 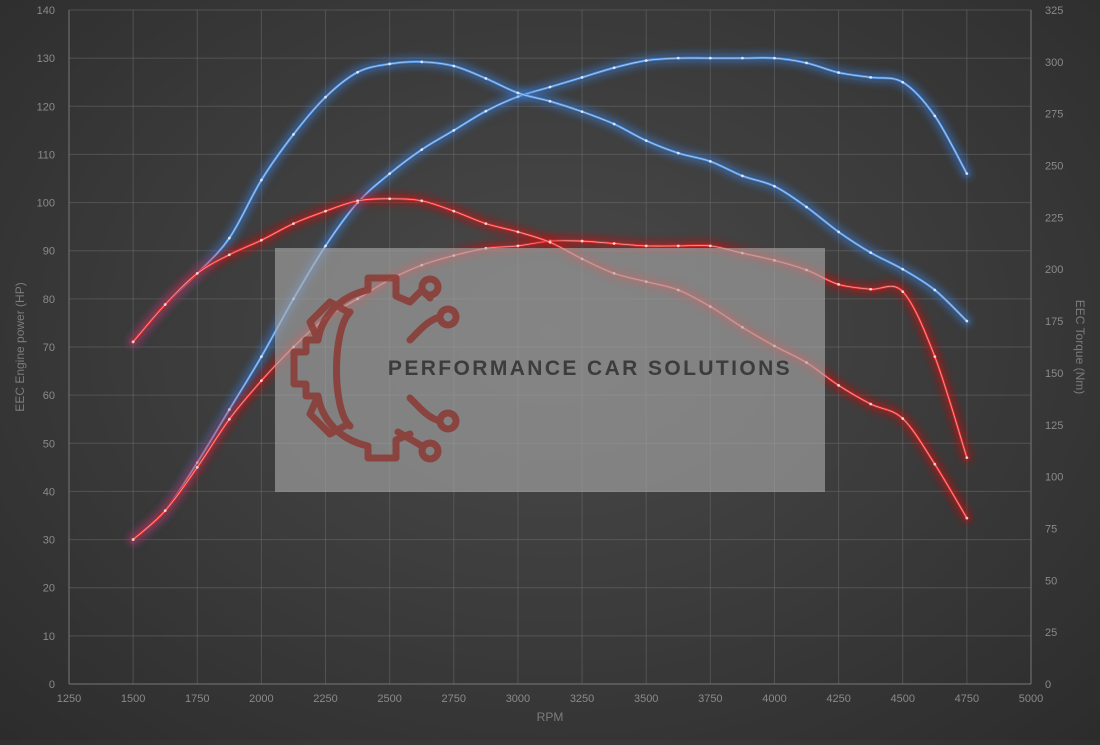 What do you see at coordinates (1054, 322) in the screenshot?
I see `y-right-tick-label: 175` at bounding box center [1054, 322].